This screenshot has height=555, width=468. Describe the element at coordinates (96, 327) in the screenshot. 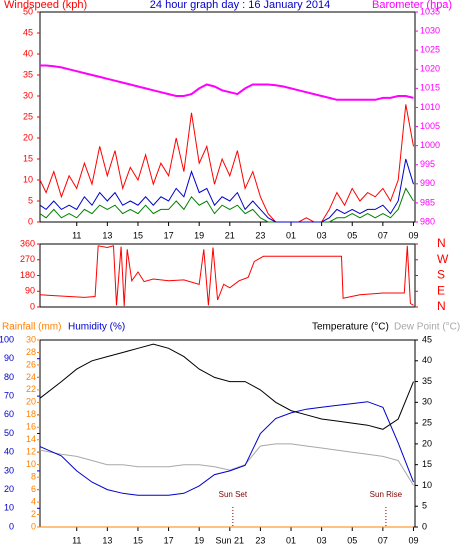

I see `humidity-label: Humidity (%)` at that location.